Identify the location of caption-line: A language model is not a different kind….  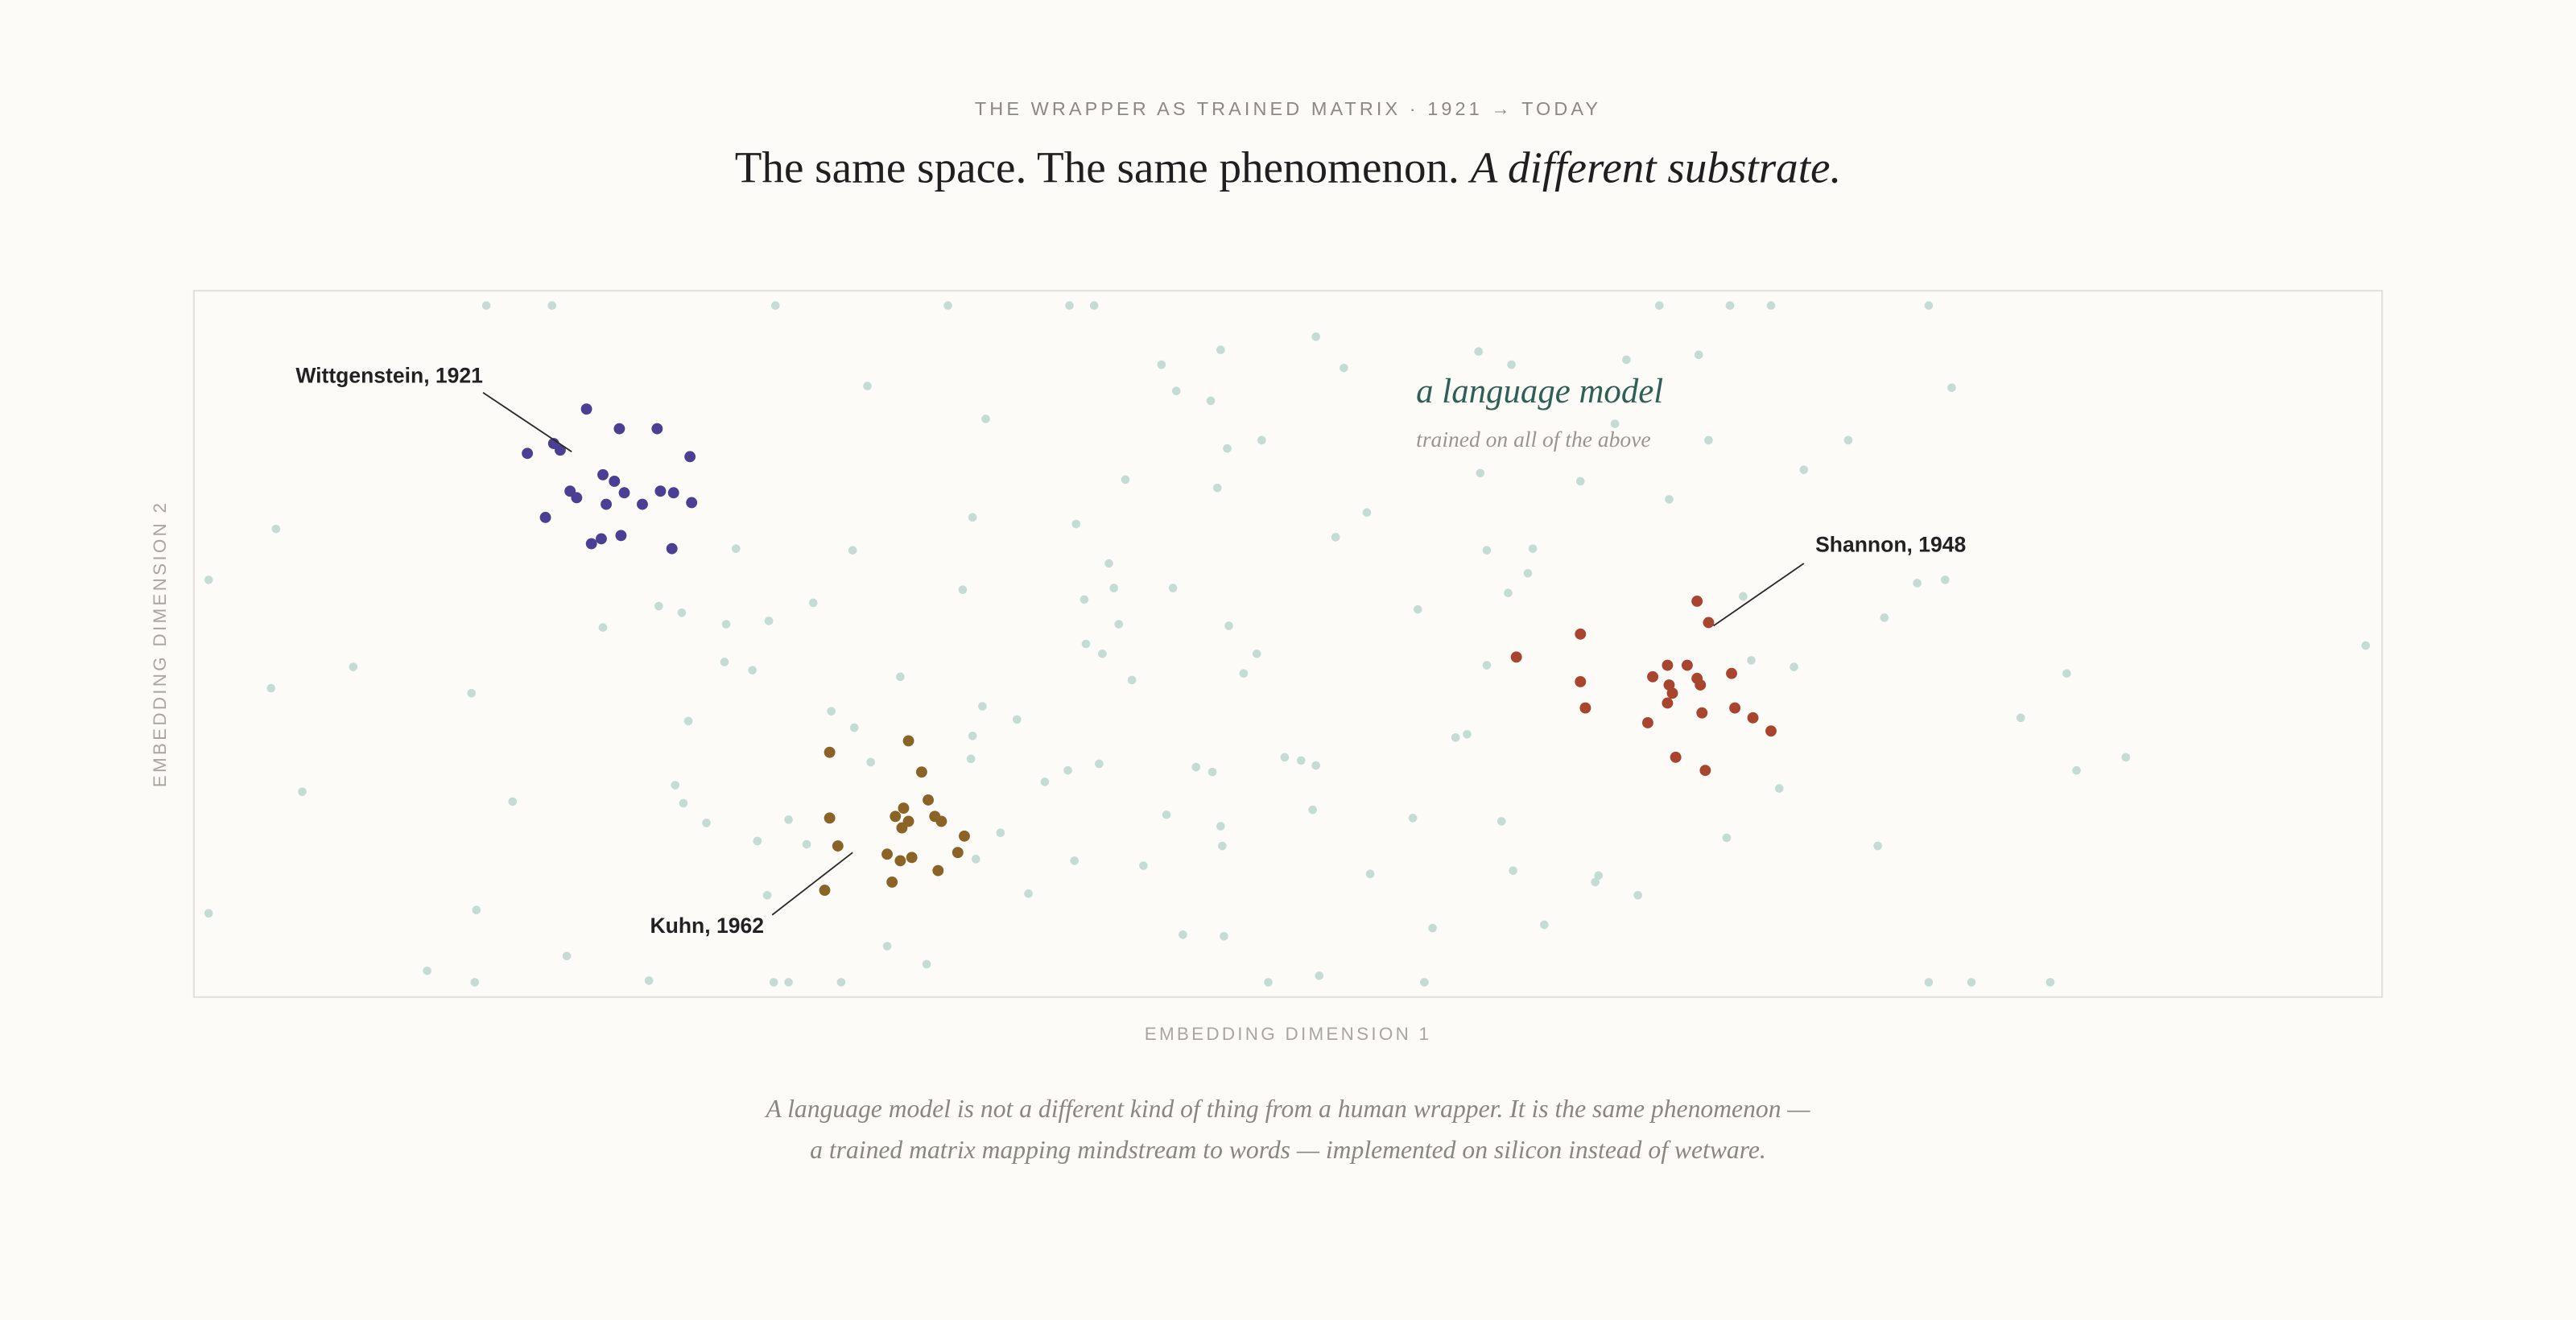
(1287, 1109).